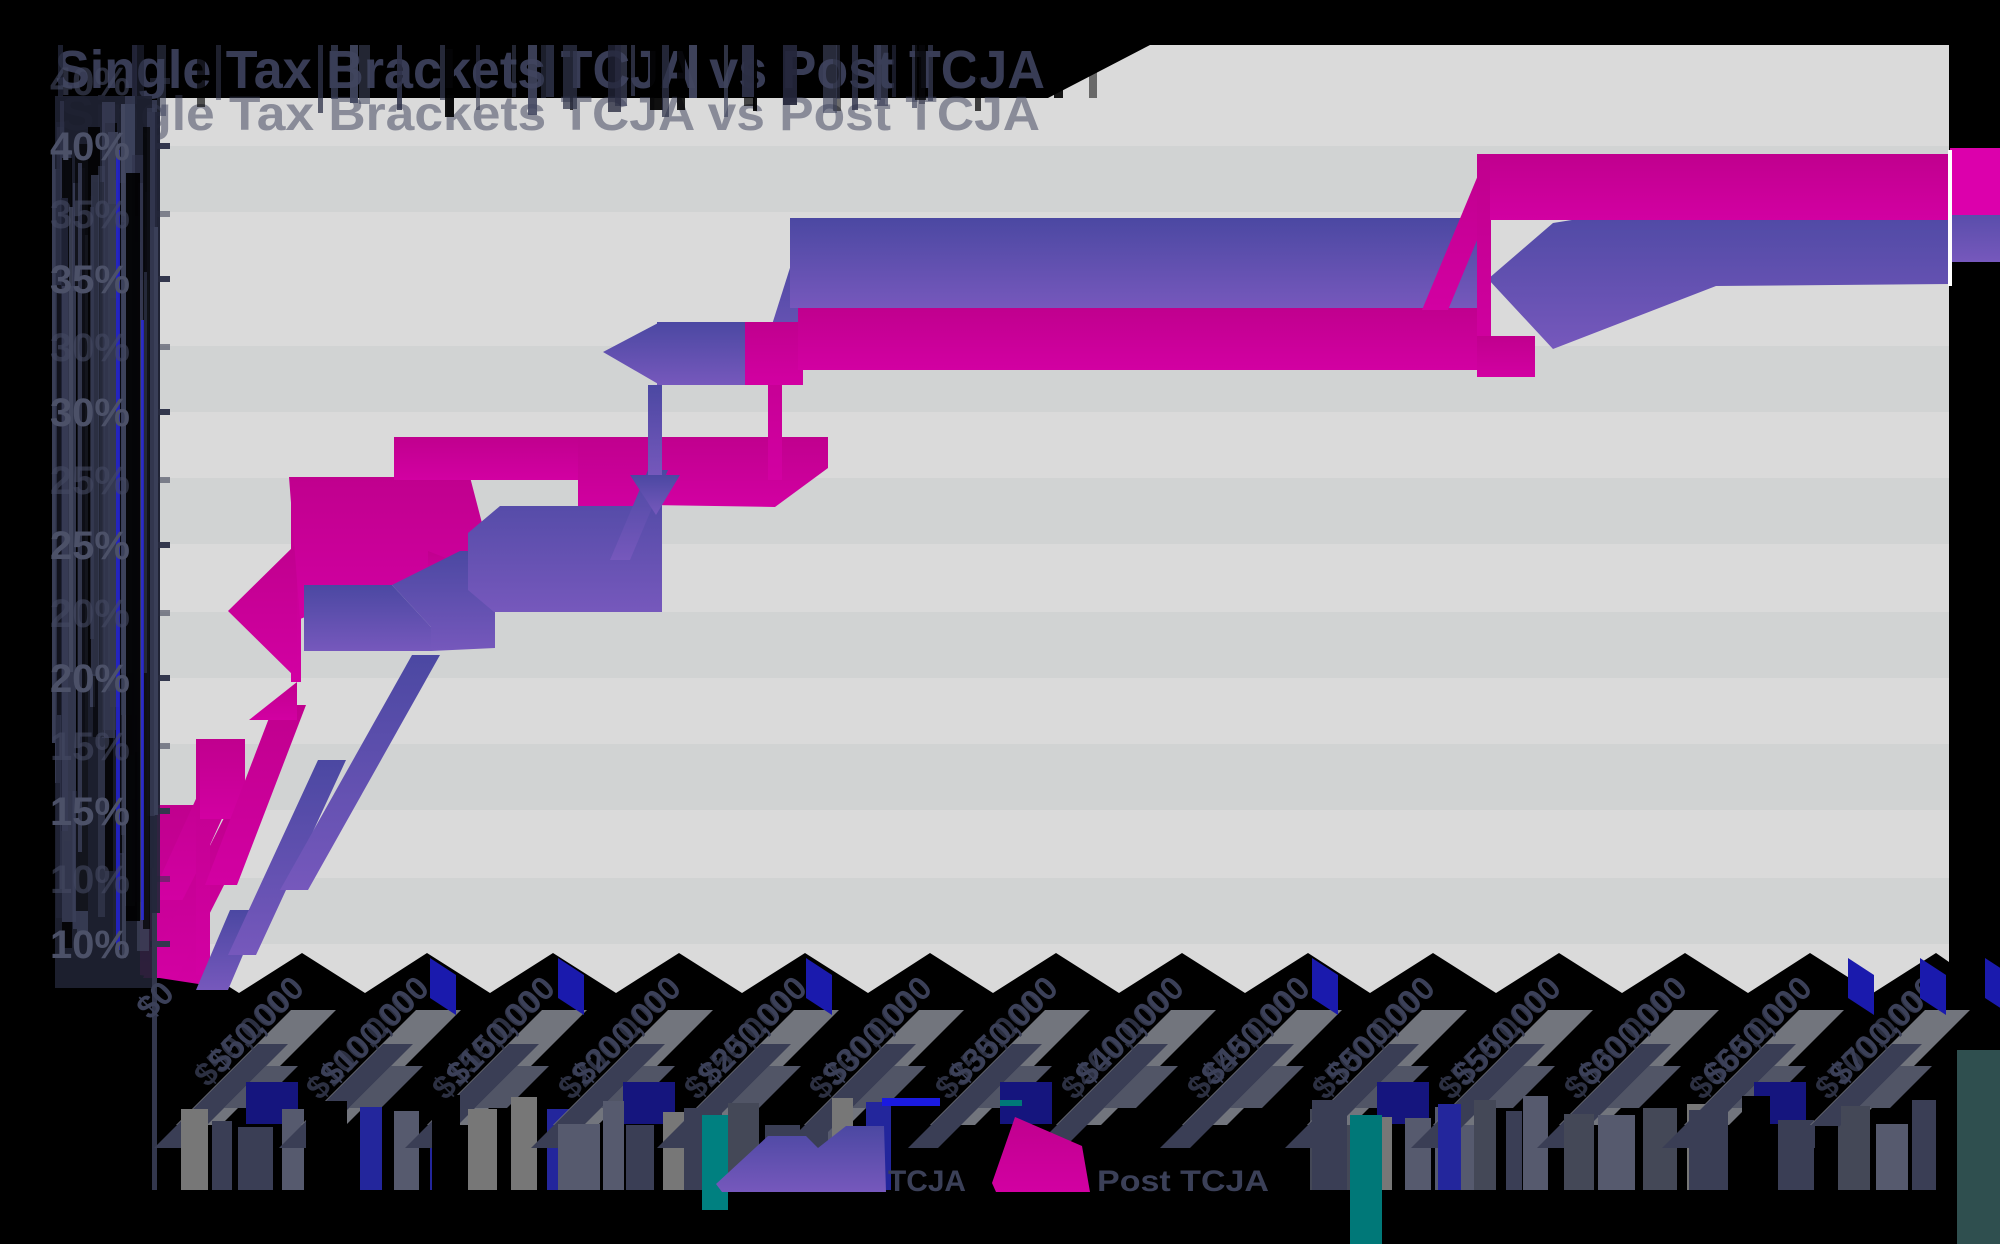 The height and width of the screenshot is (1244, 2000). Describe the element at coordinates (1183, 1181) in the screenshot. I see `svg-text: Post TCJA` at that location.